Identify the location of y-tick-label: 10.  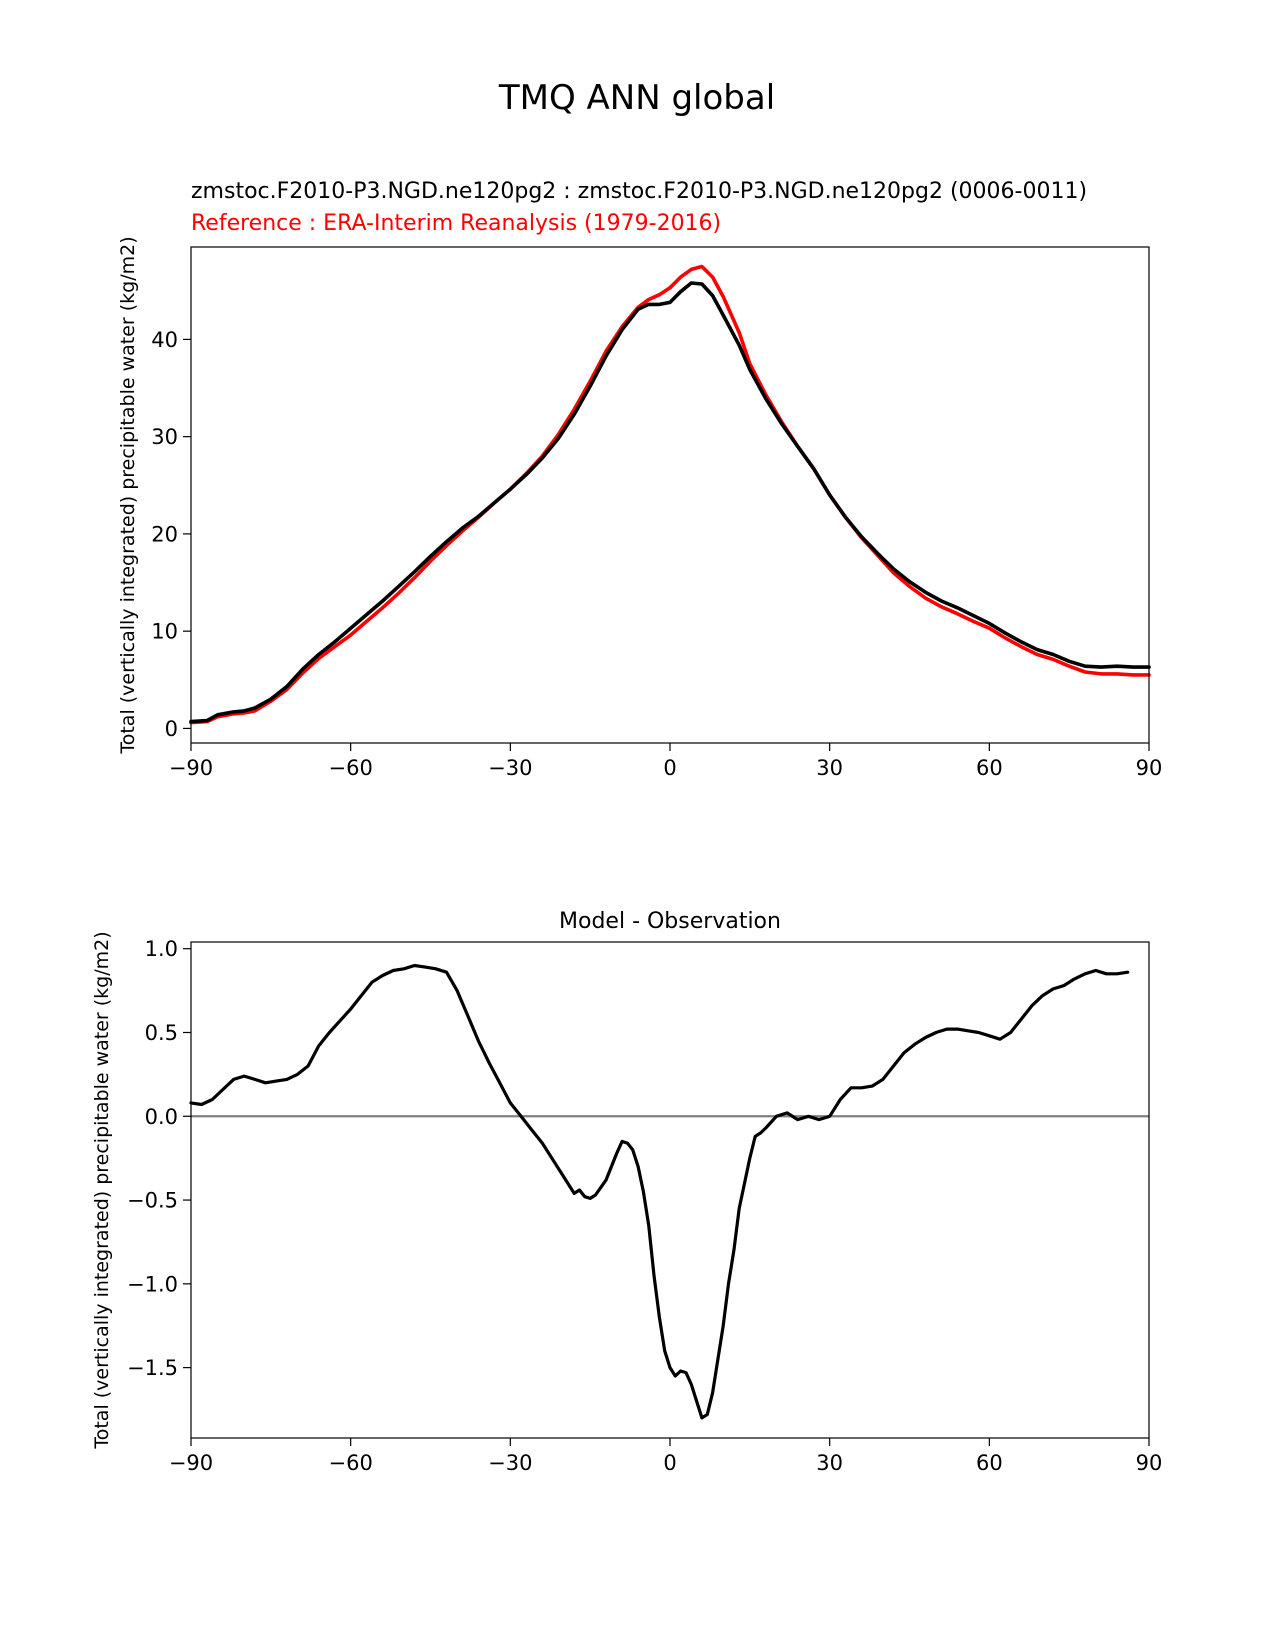
(164, 632).